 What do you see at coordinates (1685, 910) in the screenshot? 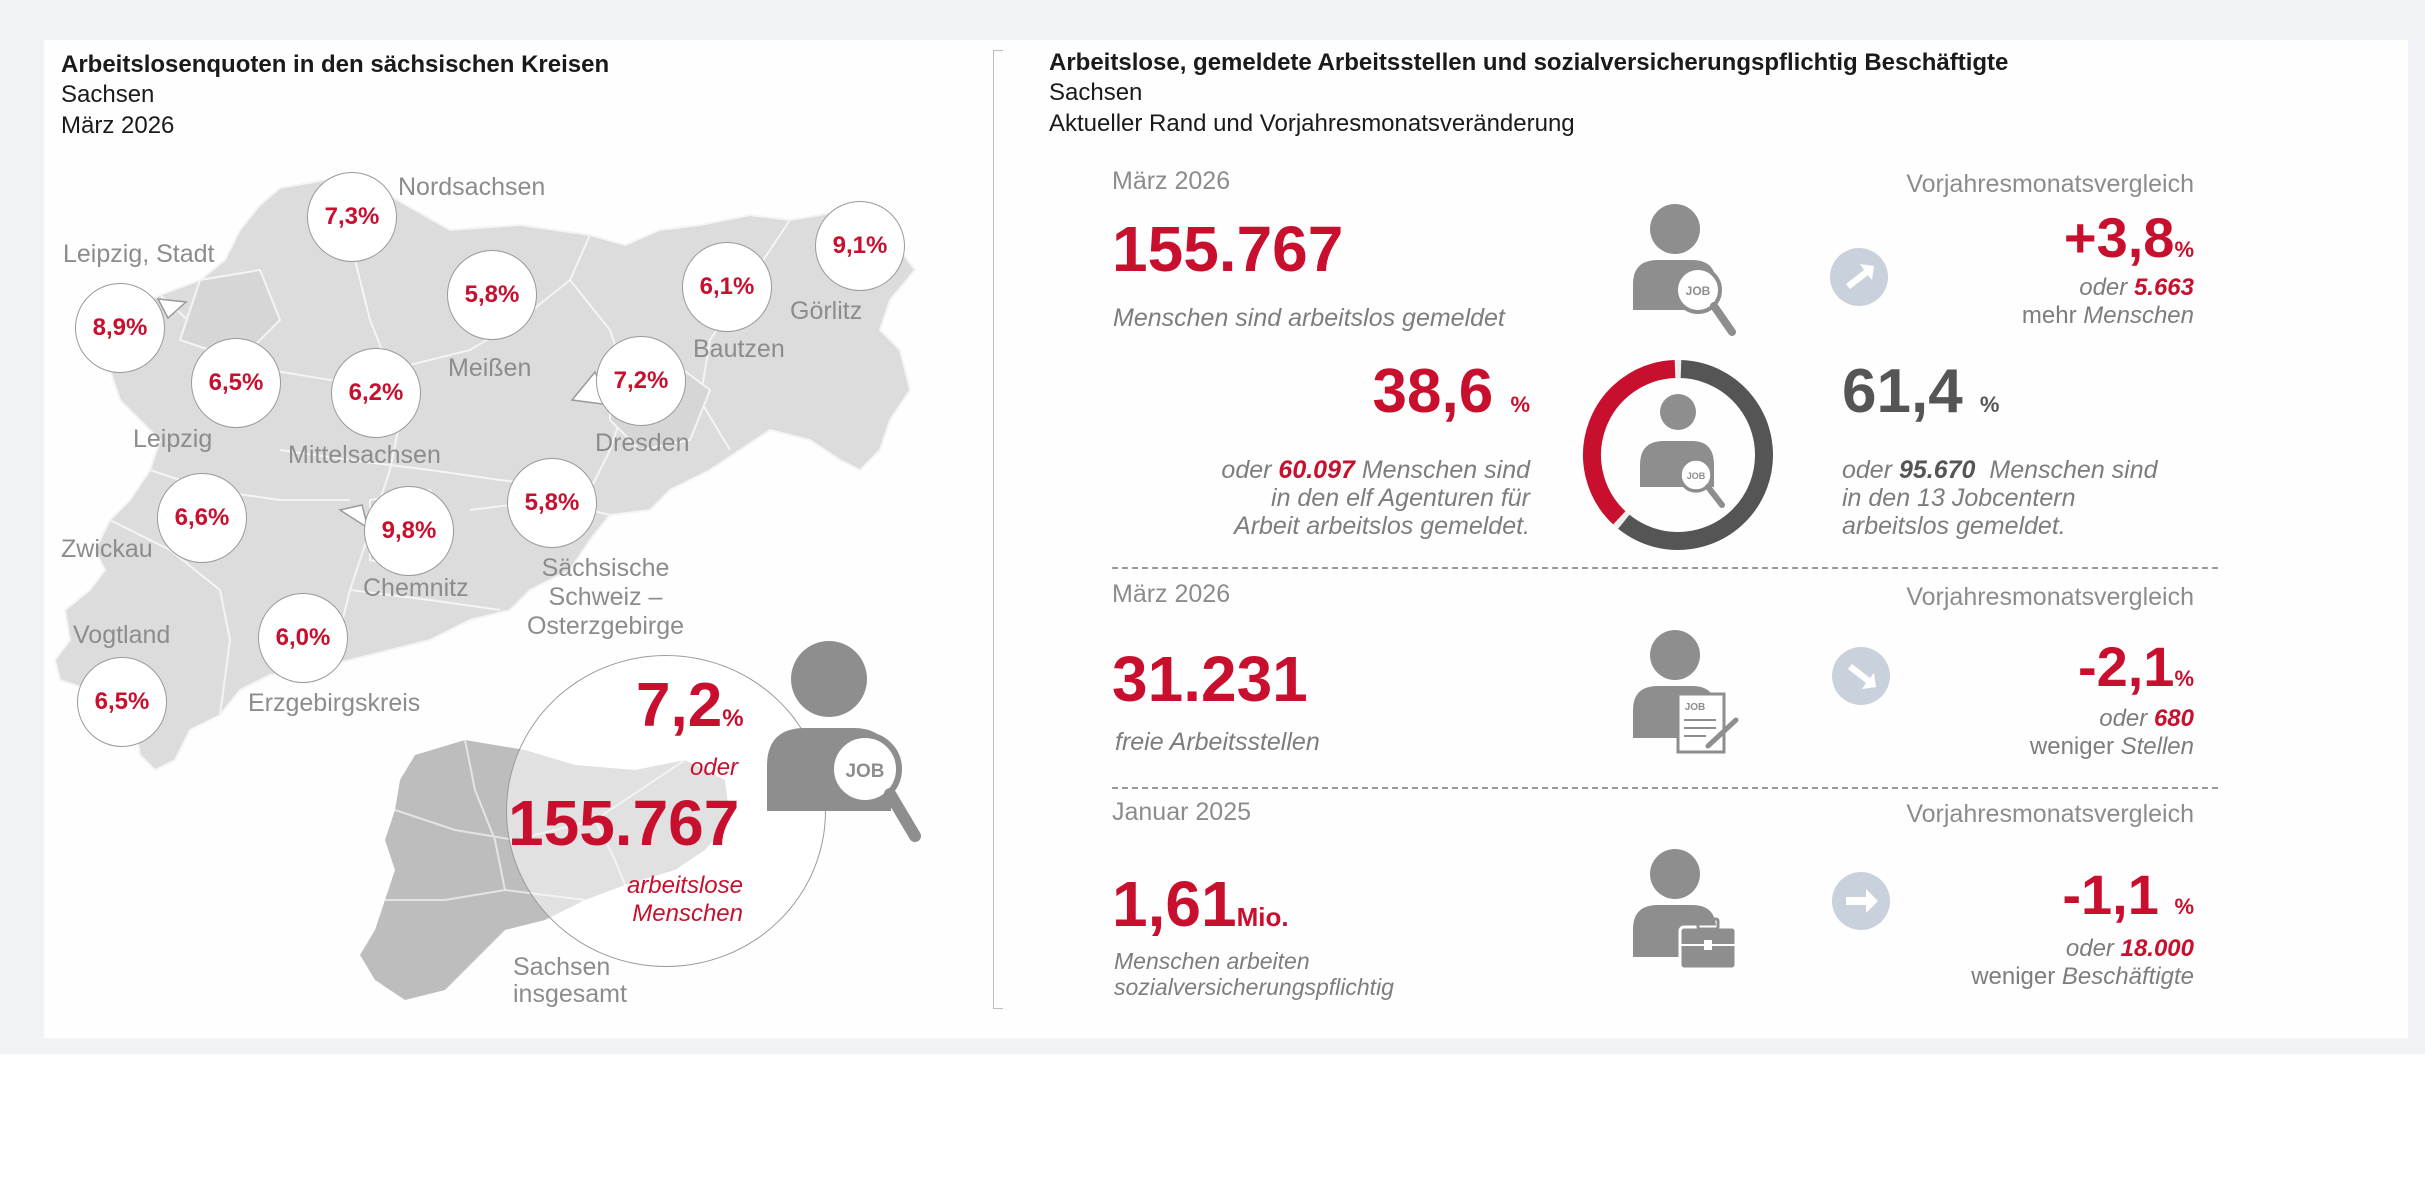
I see `employee-briefcase-person-icon` at bounding box center [1685, 910].